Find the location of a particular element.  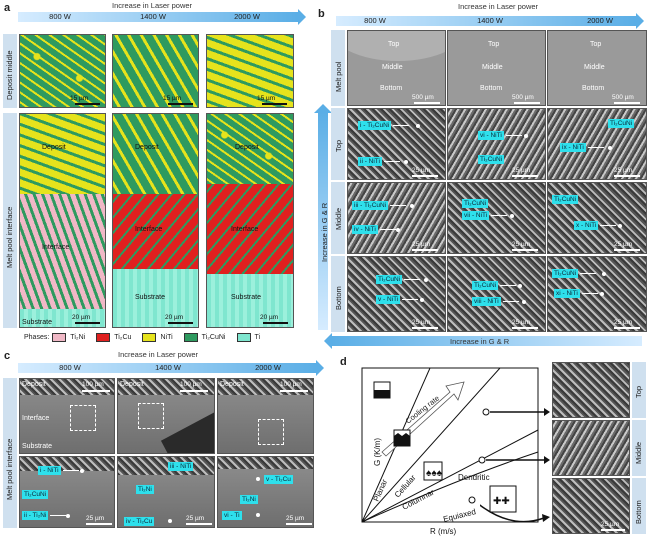

panel-d-row-bar-bottom is located at coordinates (639, 506).